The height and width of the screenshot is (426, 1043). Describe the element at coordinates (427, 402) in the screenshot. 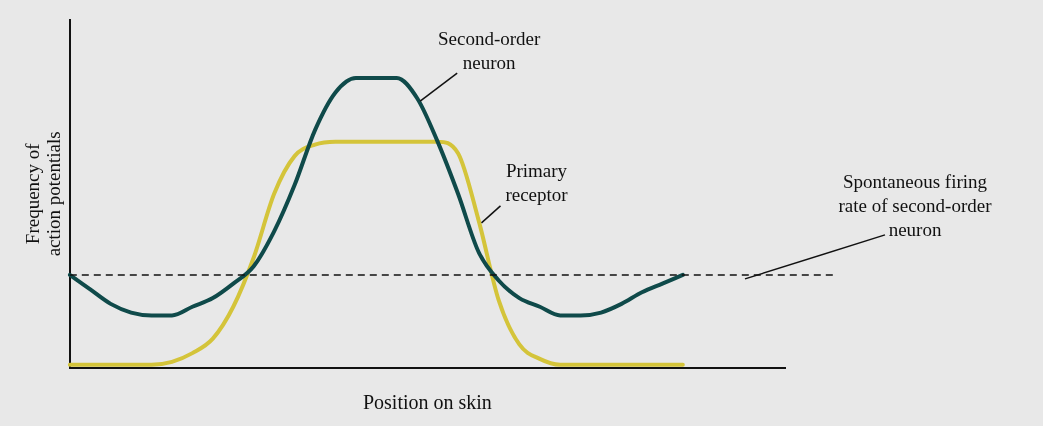

I see `x-axis-title: Position on skin` at that location.